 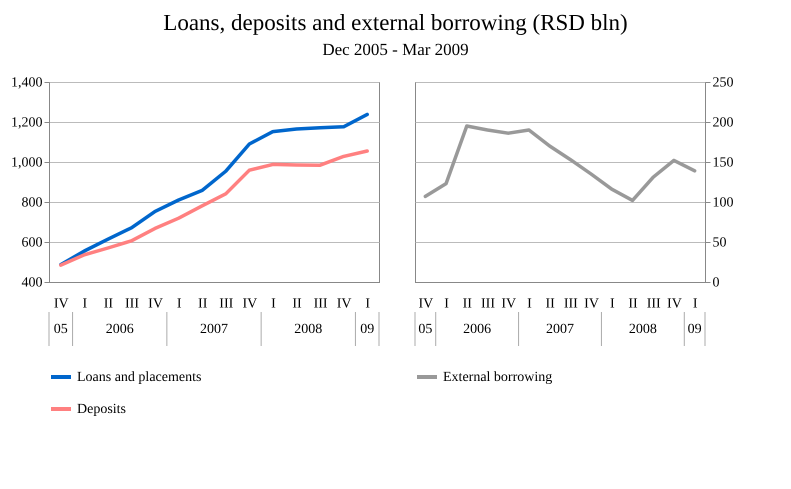 I want to click on chart-subtitle: Dec 2005 - Mar 2009, so click(x=395, y=50).